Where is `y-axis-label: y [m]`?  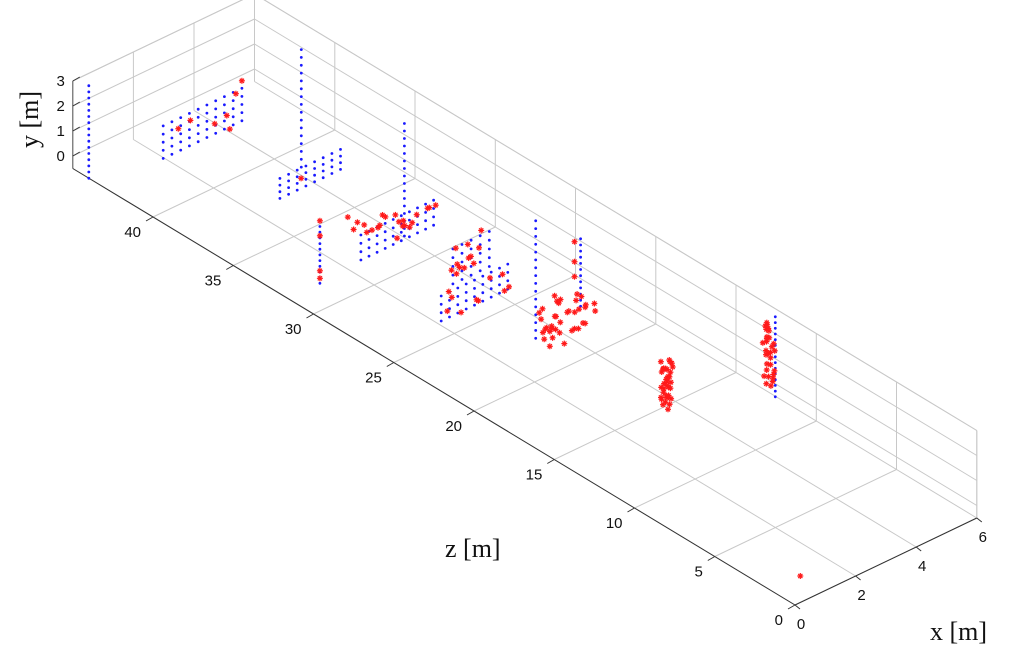
y-axis-label: y [m] is located at coordinates (29, 119).